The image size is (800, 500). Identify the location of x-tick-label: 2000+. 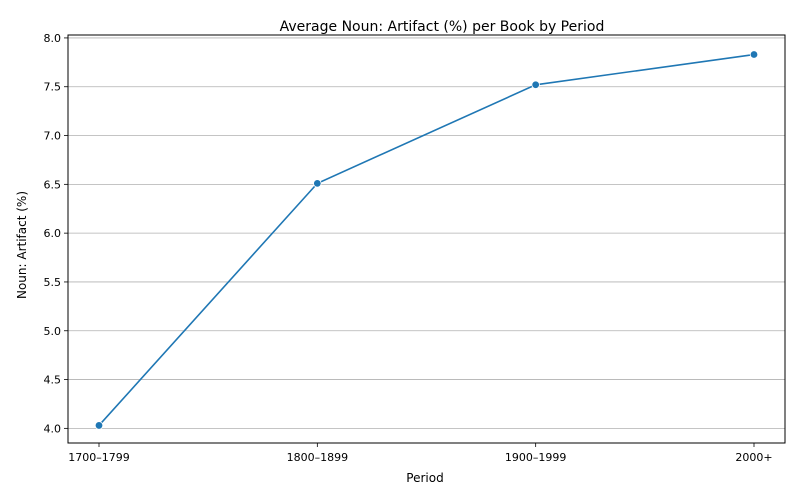
(753, 457).